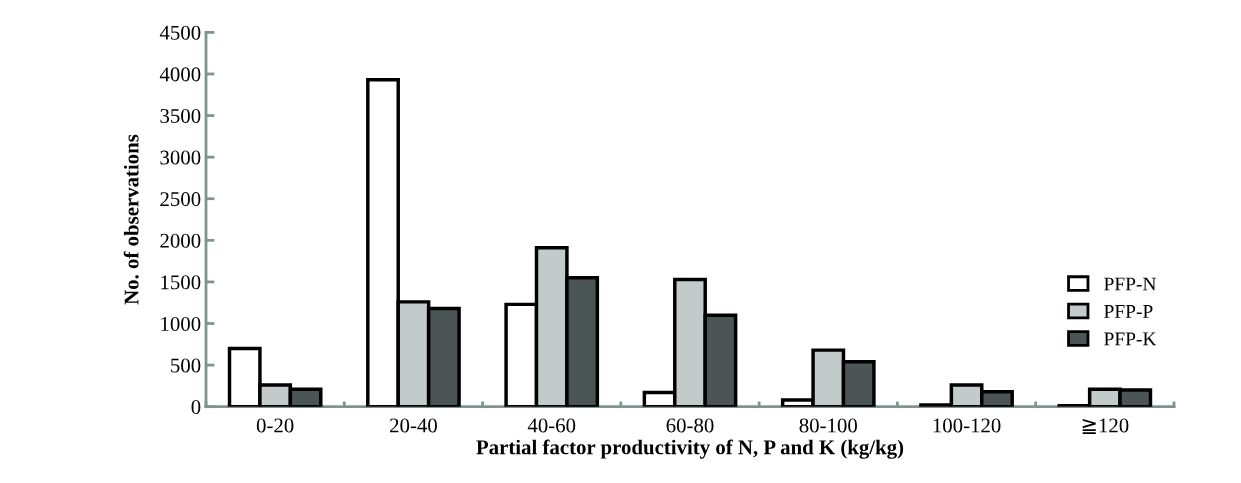  What do you see at coordinates (181, 323) in the screenshot?
I see `y-tick-label: 1000` at bounding box center [181, 323].